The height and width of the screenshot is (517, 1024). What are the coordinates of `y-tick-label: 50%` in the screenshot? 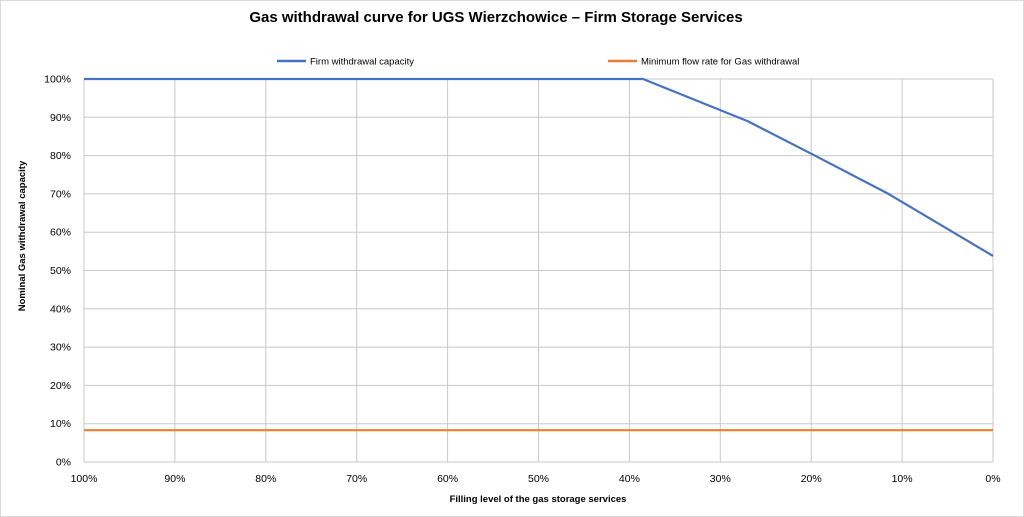 It's located at (60, 271).